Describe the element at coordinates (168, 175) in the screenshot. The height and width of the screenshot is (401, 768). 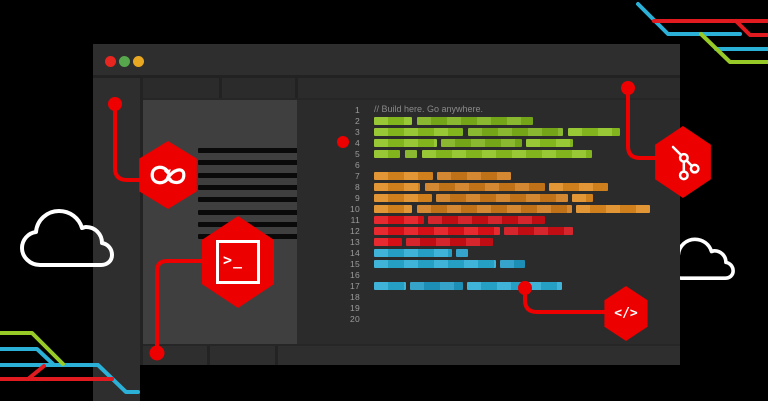
I see `infinity-loop-icon` at that location.